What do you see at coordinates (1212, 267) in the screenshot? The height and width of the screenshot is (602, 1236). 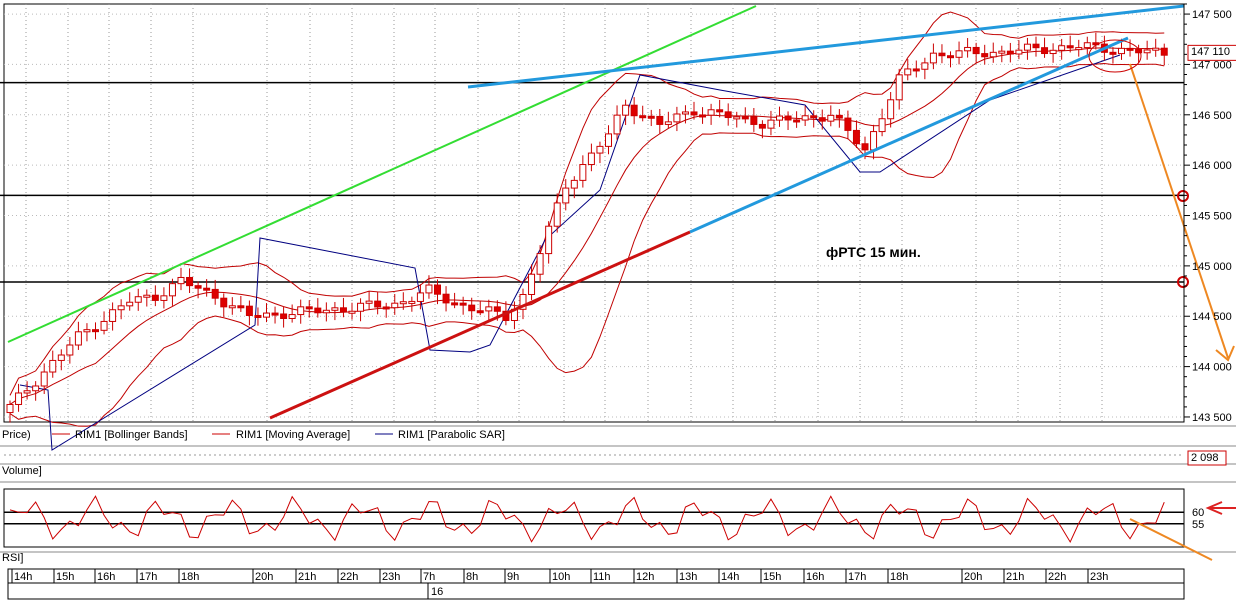 I see `price-tick-label: 145 000` at bounding box center [1212, 267].